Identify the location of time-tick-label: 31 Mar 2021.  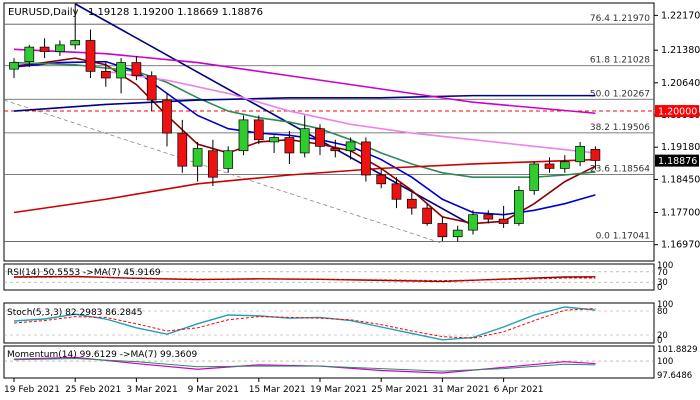
(460, 390).